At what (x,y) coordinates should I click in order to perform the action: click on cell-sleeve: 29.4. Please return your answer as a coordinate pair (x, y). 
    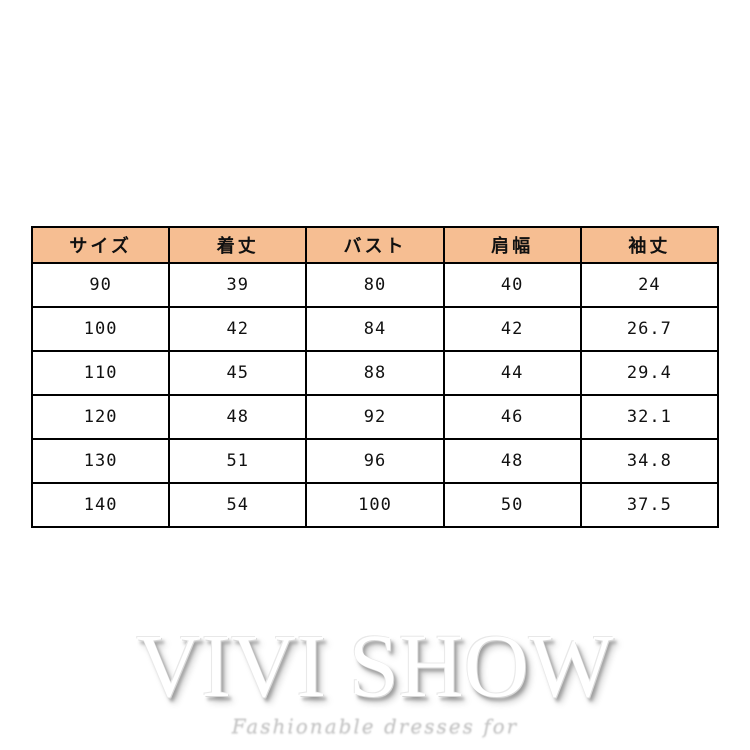
    Looking at the image, I should click on (649, 373).